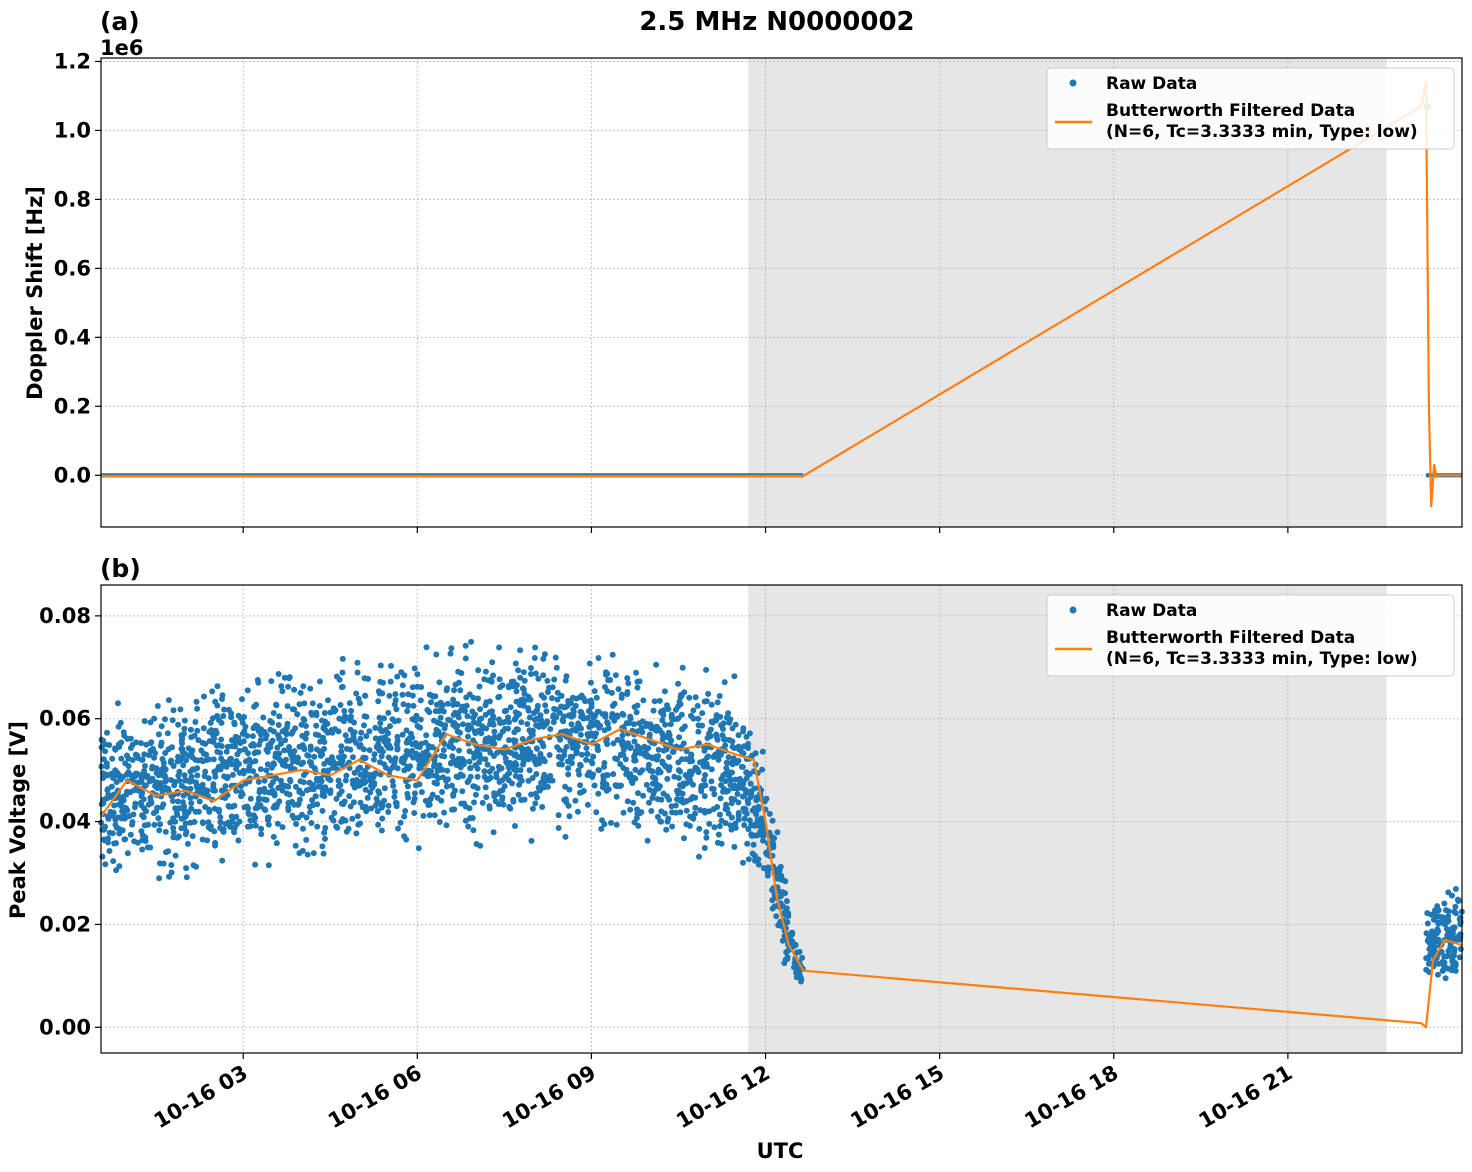 The width and height of the screenshot is (1472, 1172). I want to click on y-tick-label: 0.04, so click(65, 822).